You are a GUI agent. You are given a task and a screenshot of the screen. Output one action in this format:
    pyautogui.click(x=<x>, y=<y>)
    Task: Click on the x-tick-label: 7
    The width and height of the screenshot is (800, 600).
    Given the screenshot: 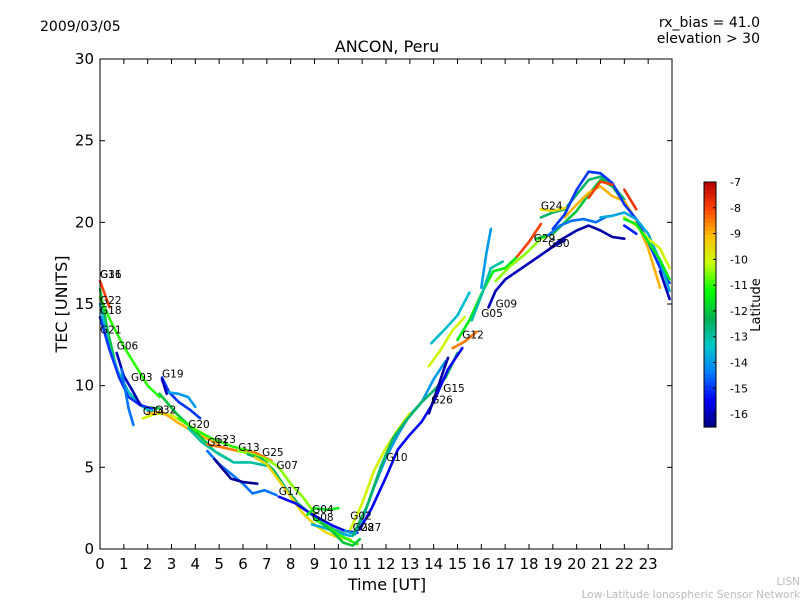 What is the action you would take?
    pyautogui.click(x=267, y=564)
    